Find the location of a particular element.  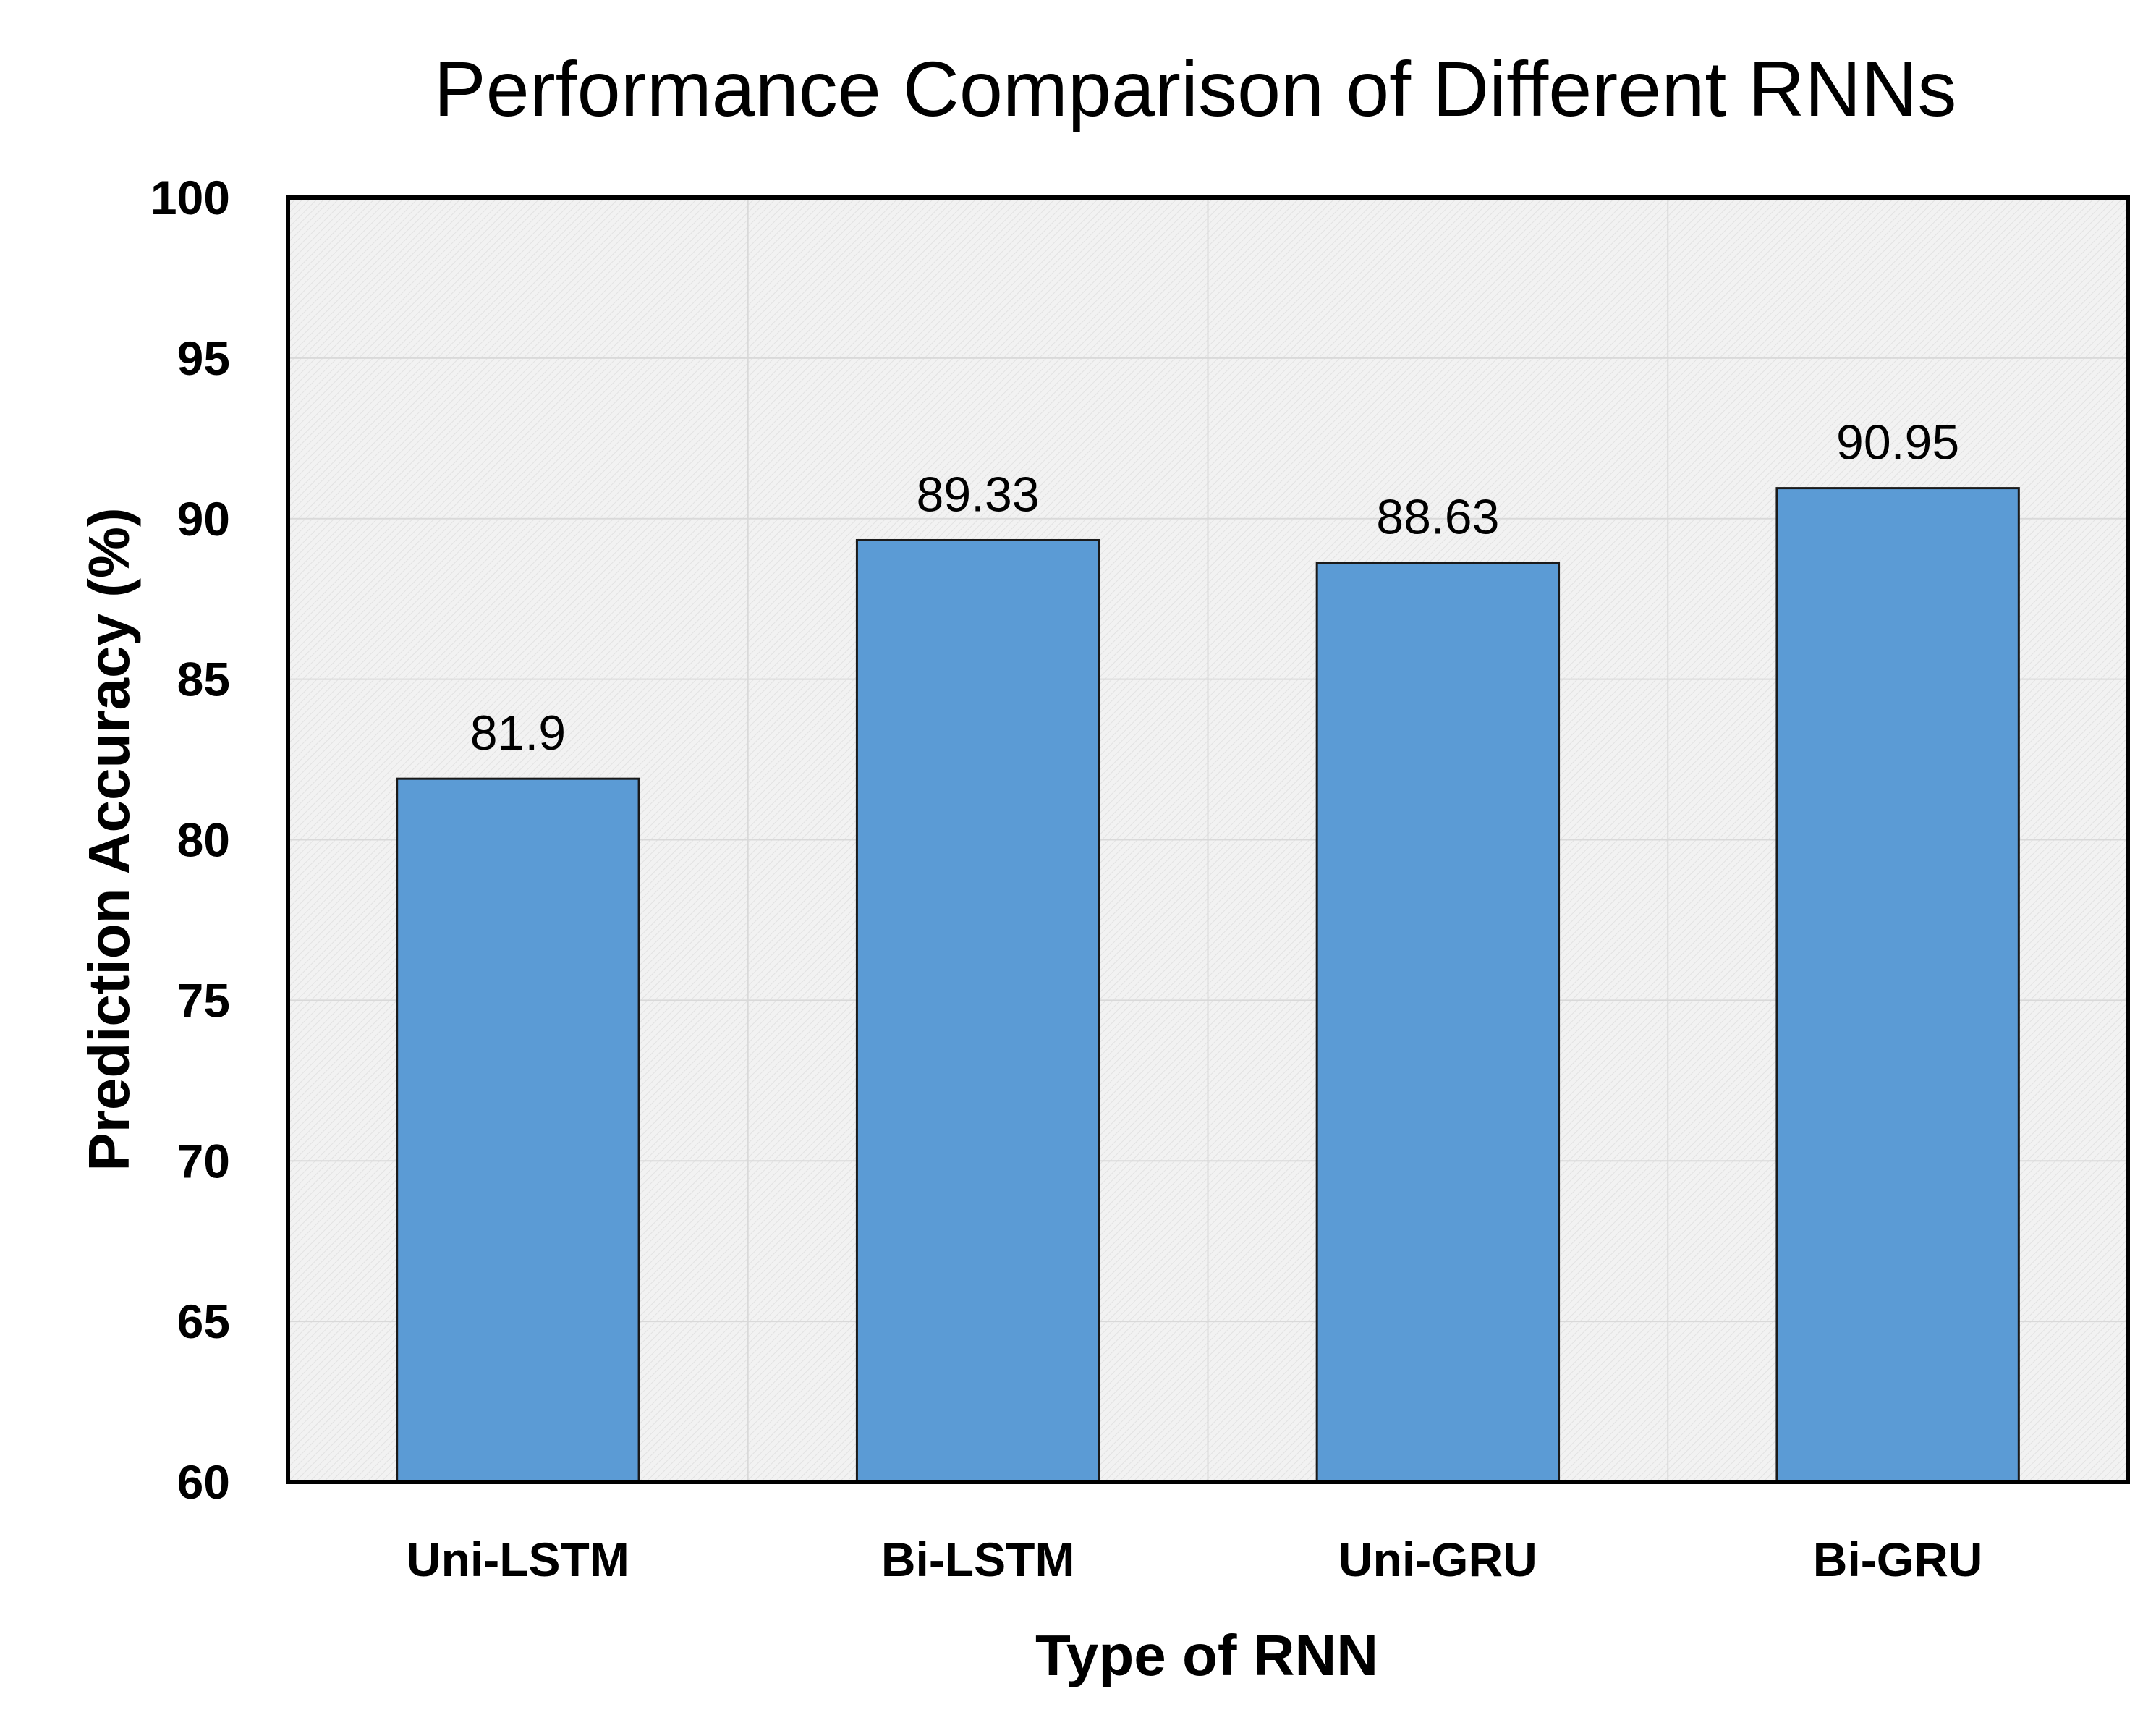

y-tick-label: 60 is located at coordinates (203, 1482).